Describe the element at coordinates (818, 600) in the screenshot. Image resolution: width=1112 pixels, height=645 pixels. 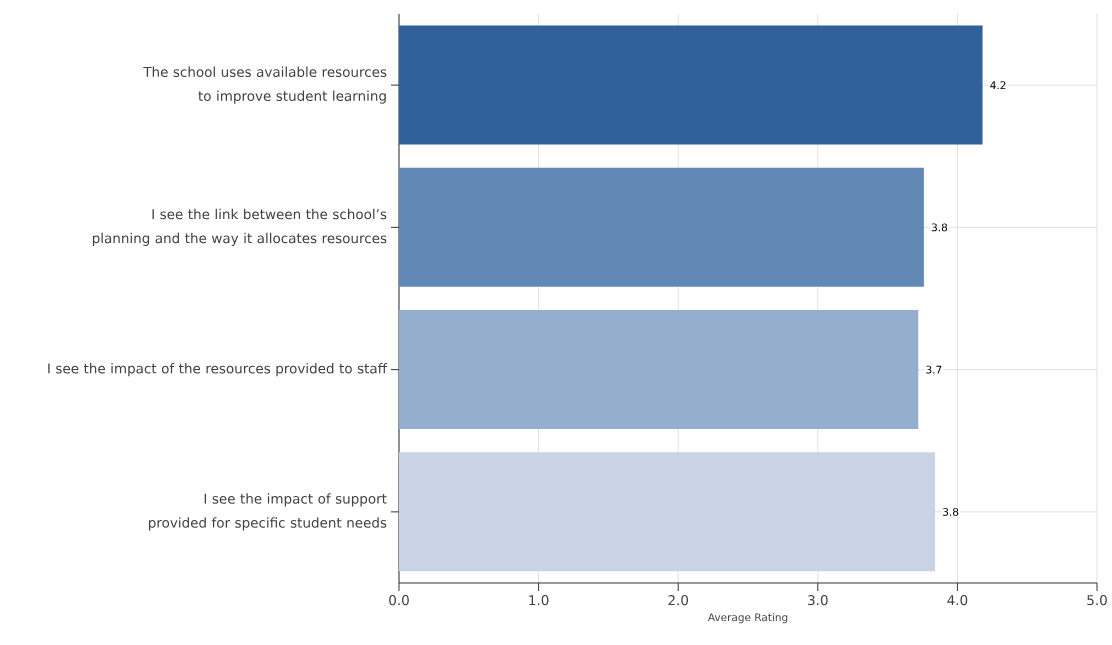
I see `x-tick-label: 3.0` at that location.